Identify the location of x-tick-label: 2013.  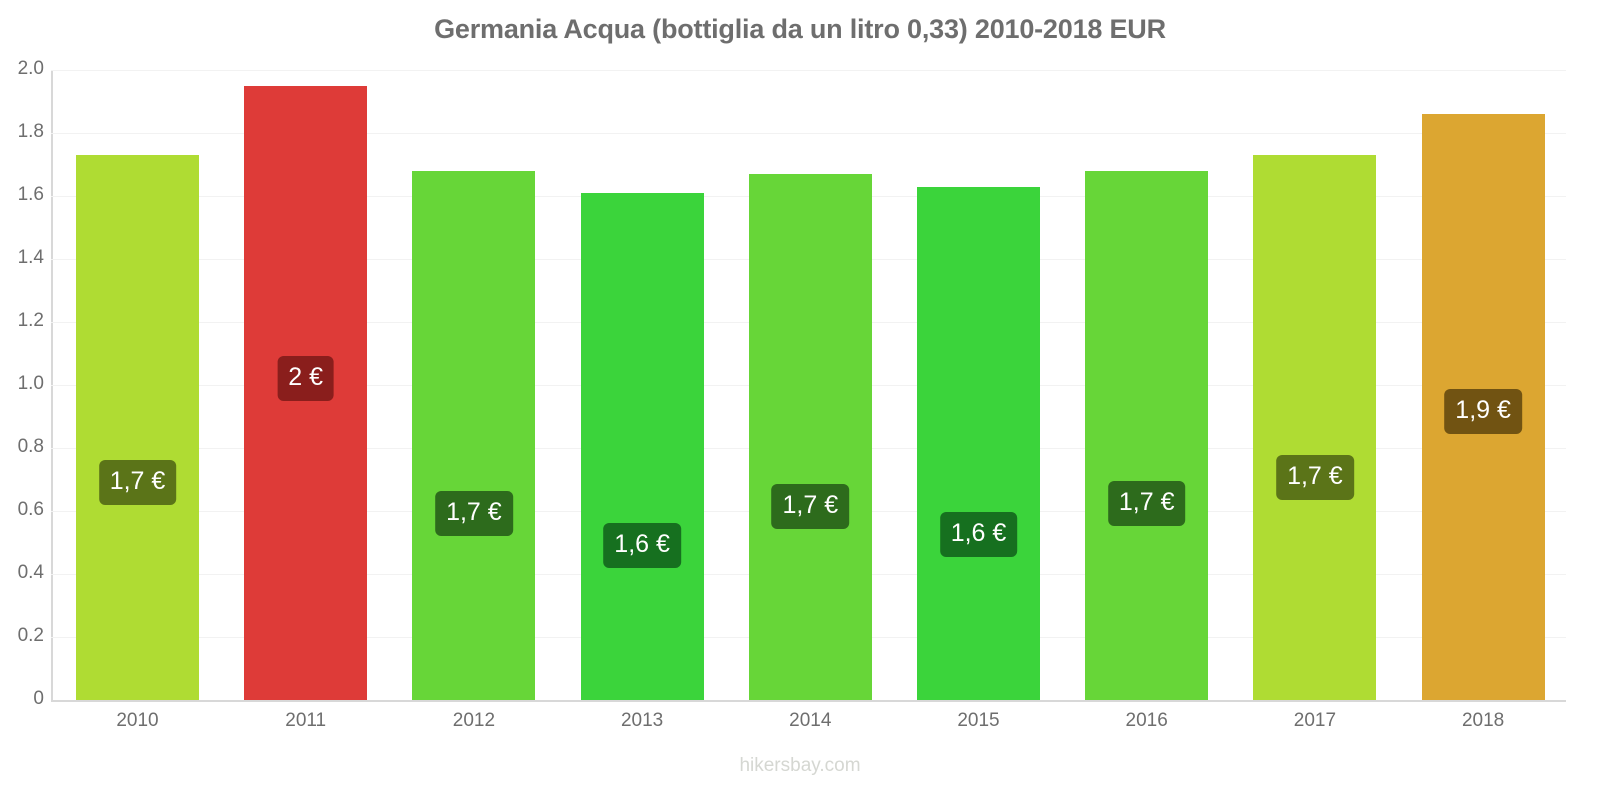
(642, 720).